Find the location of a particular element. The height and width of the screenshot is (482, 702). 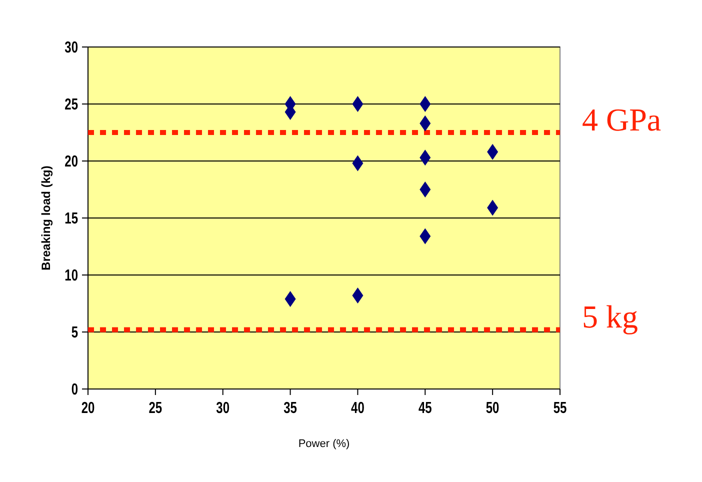

y-axis-title: Breaking load (kg) is located at coordinates (46, 218).